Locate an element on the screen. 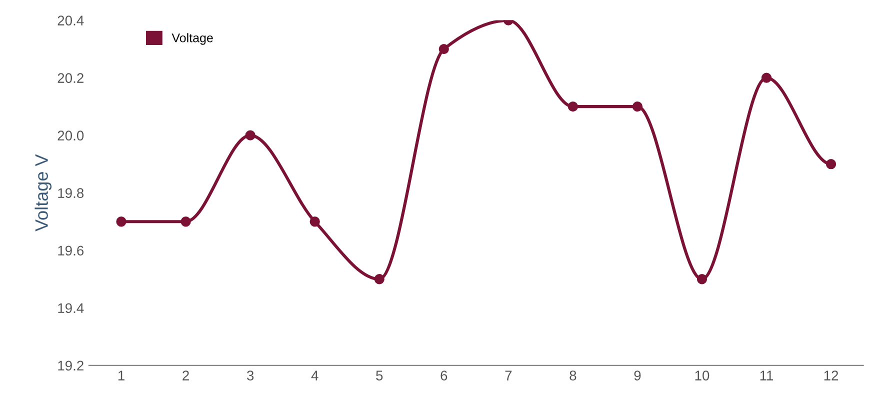 The width and height of the screenshot is (890, 406). x-tick-label: 6 is located at coordinates (444, 375).